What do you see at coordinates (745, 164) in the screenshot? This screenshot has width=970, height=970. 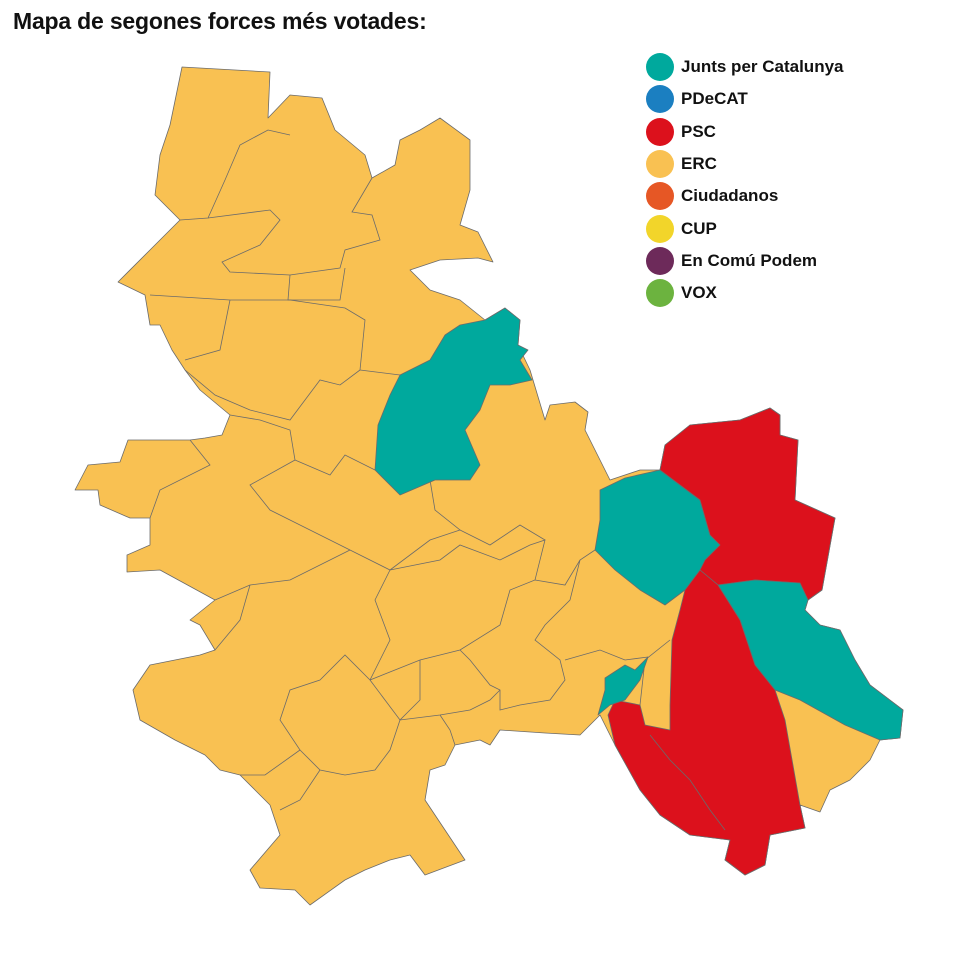 I see `legend-item-erc: ERC` at bounding box center [745, 164].